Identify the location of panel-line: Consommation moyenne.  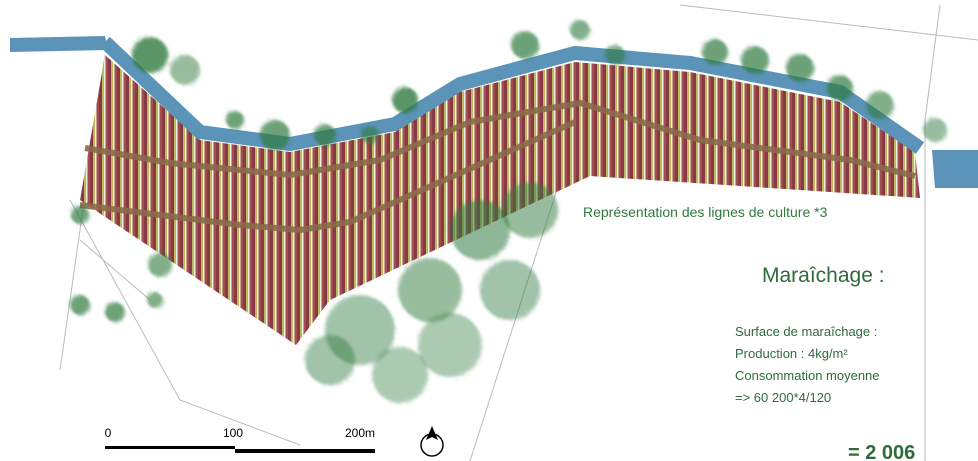
(807, 375).